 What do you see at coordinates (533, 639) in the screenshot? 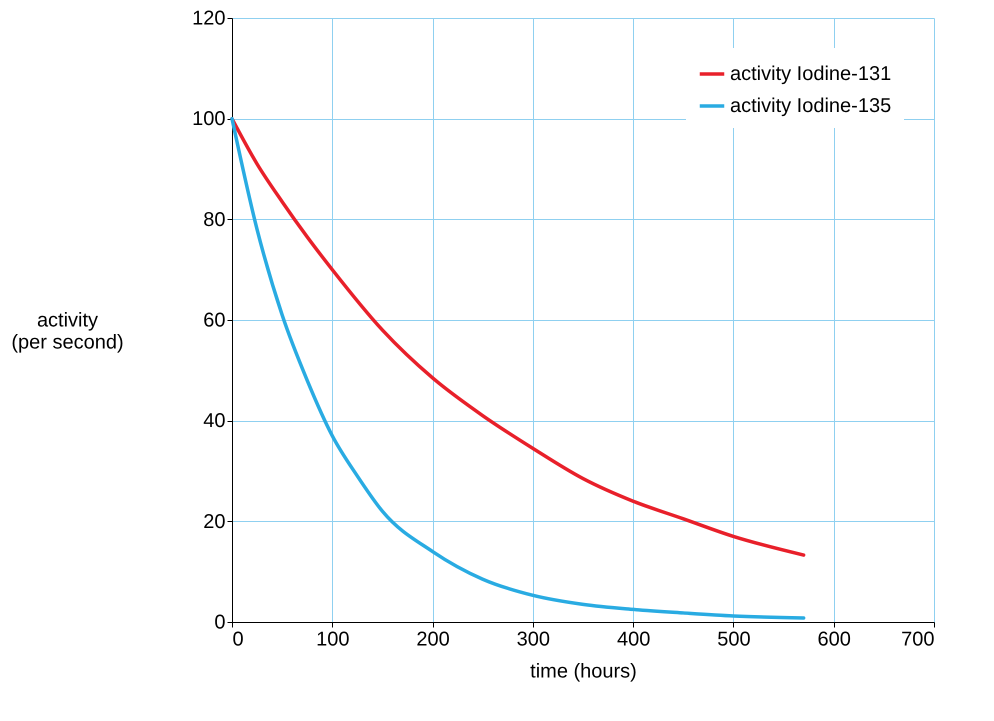
I see `x-tick-label: 300` at bounding box center [533, 639].